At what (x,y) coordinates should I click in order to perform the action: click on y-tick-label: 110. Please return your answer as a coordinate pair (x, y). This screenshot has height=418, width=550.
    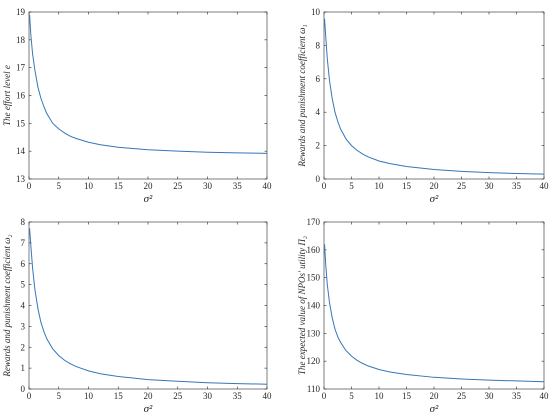
    Looking at the image, I should click on (314, 389).